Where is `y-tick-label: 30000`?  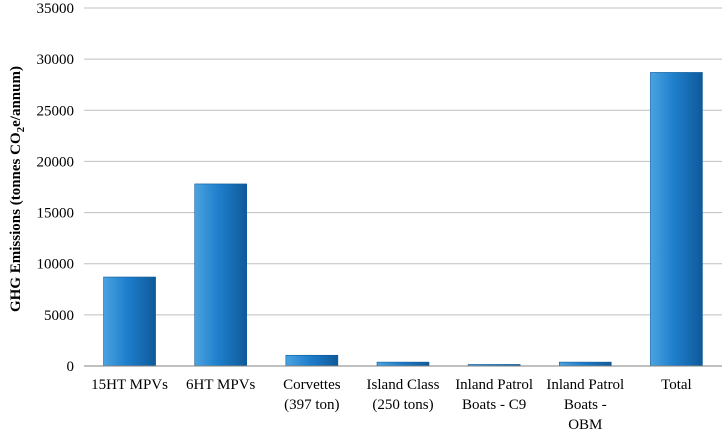 y-tick-label: 30000 is located at coordinates (56, 60).